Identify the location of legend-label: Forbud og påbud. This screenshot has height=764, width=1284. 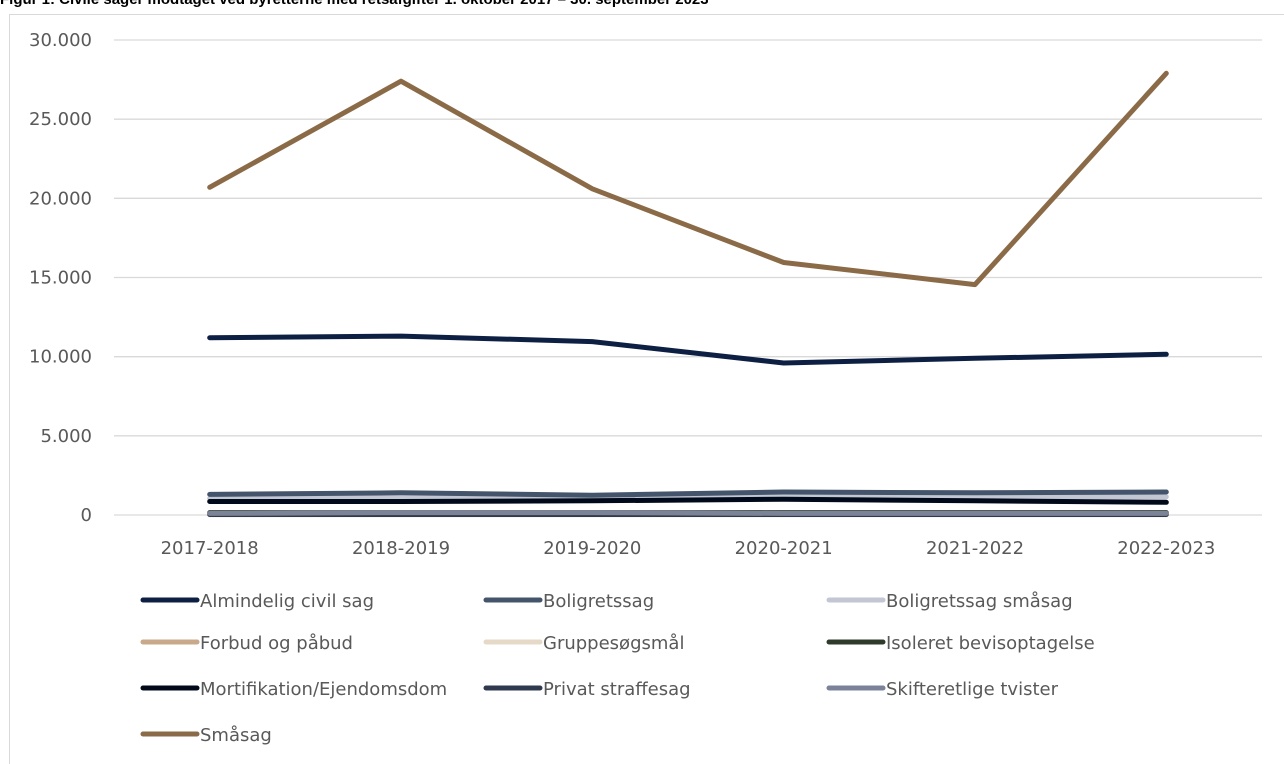
(276, 643).